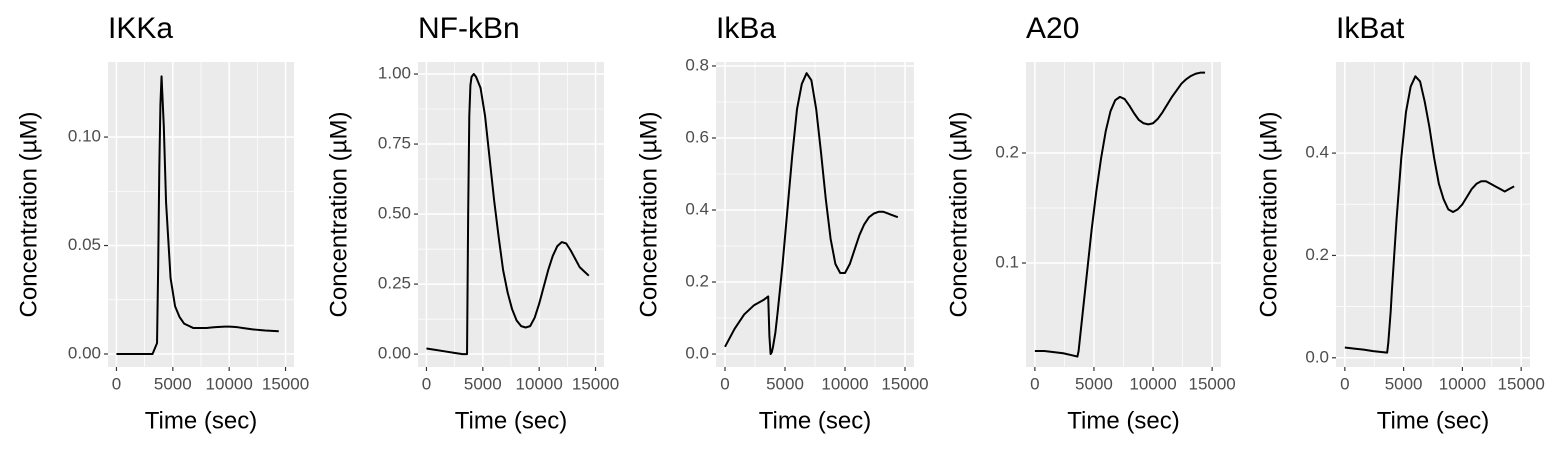 The image size is (1552, 452). What do you see at coordinates (84, 244) in the screenshot?
I see `y-tick-label: 0.05` at bounding box center [84, 244].